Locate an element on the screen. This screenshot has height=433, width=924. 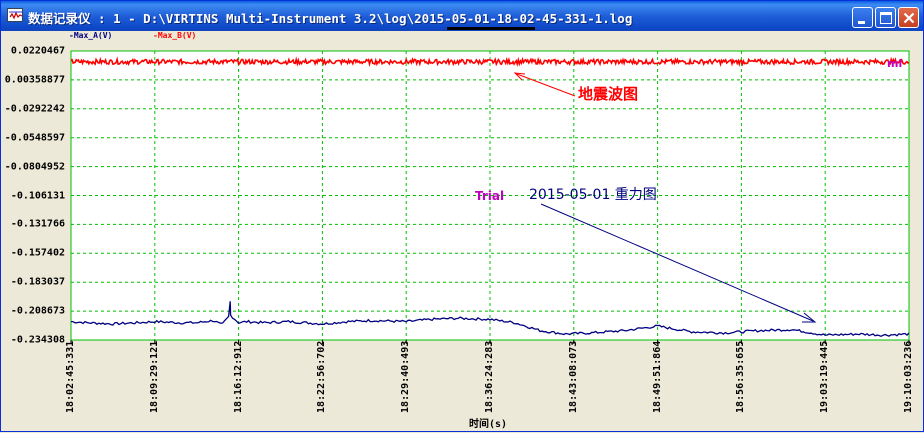
legend-b: -Max_B(V) is located at coordinates (174, 35).